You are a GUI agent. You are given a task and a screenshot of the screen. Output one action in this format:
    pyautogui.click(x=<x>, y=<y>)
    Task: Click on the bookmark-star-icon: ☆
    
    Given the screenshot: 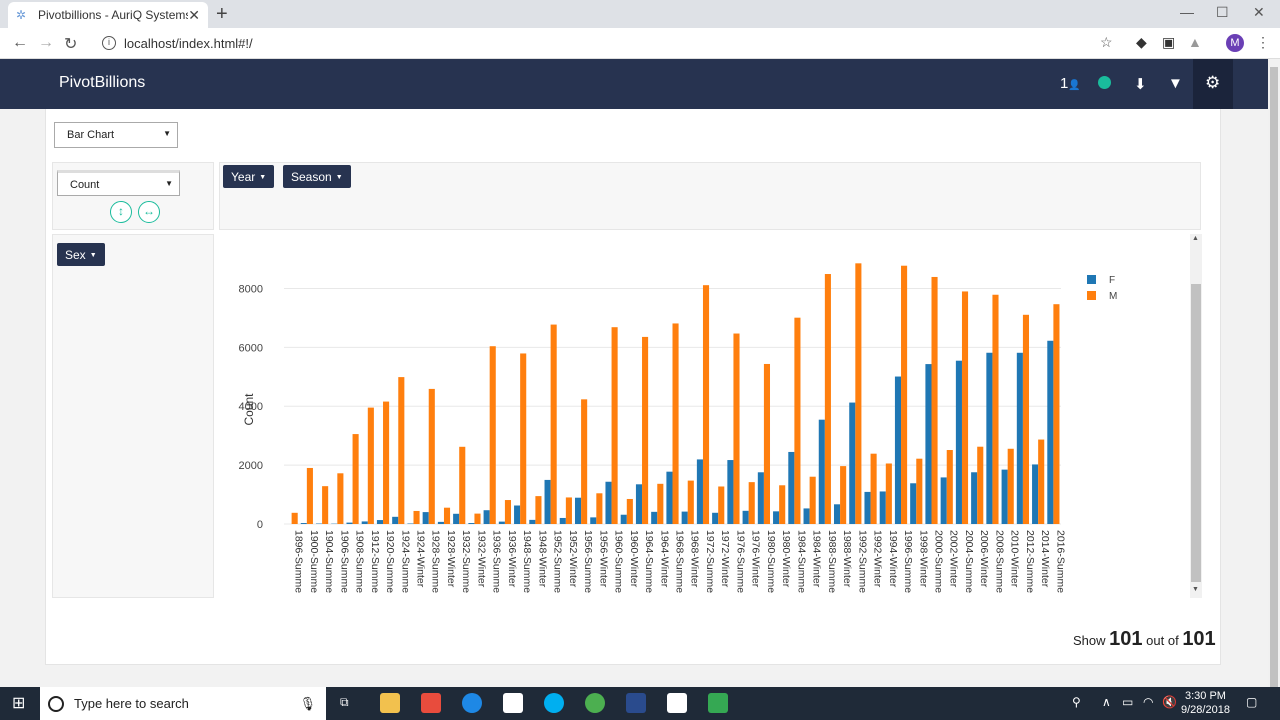 What is the action you would take?
    pyautogui.click(x=1106, y=42)
    